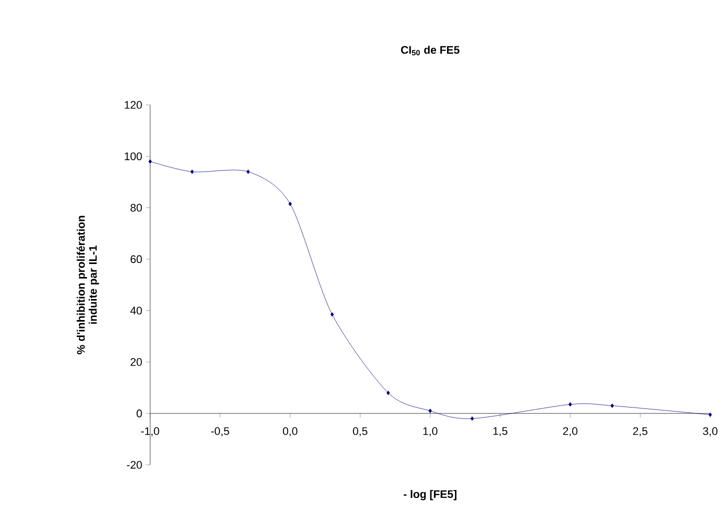  I want to click on x-tick-label: 1,0, so click(430, 431).